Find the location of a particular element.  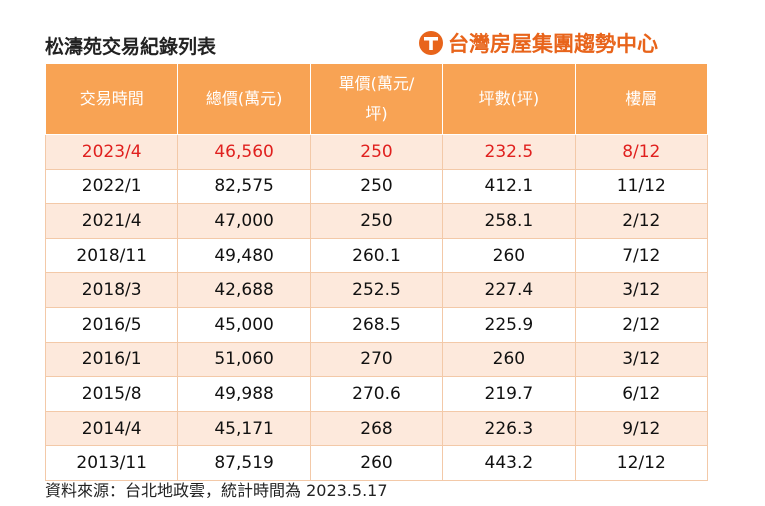

table-cell: 2023/4 is located at coordinates (111, 152).